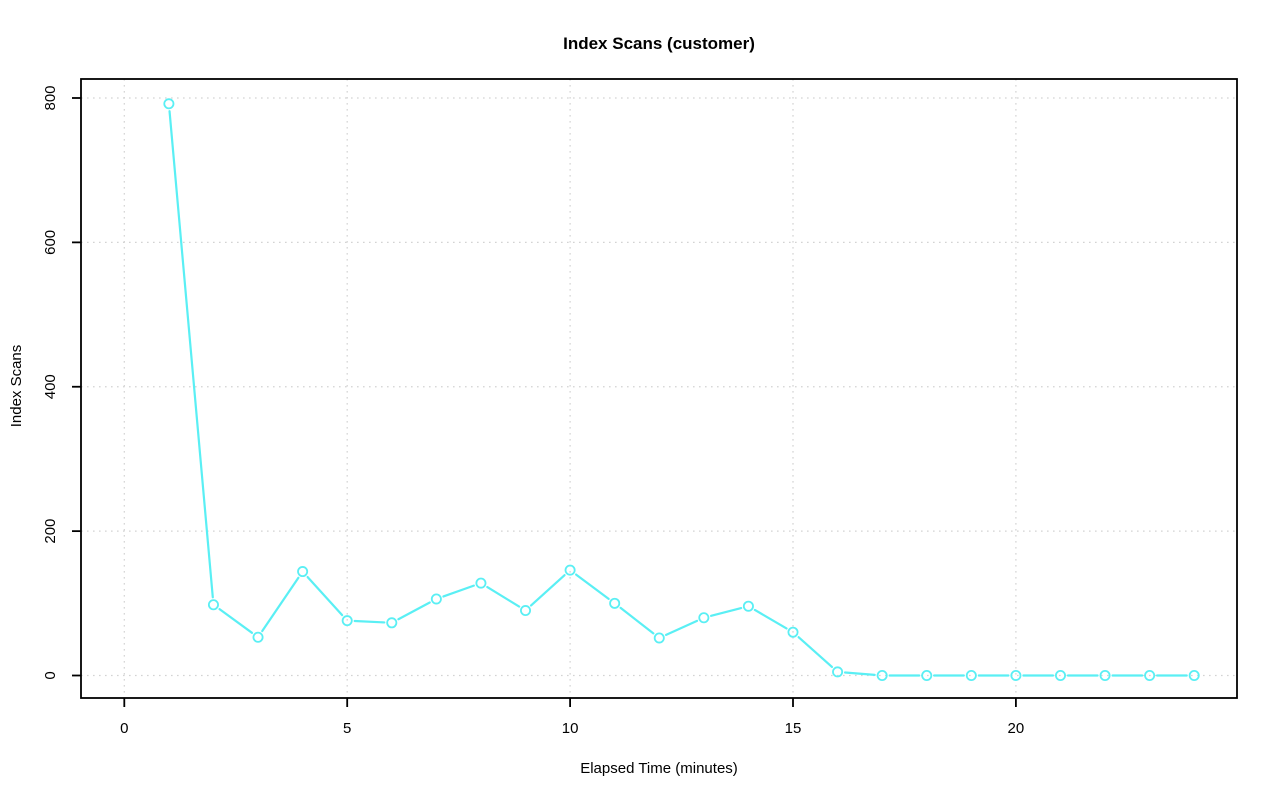  What do you see at coordinates (124, 728) in the screenshot?
I see `x-tick-label: 0` at bounding box center [124, 728].